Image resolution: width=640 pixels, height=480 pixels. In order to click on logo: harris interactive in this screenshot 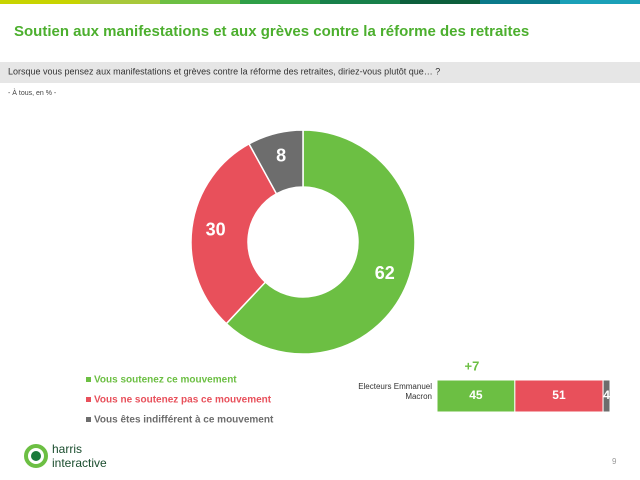, I will do `click(65, 456)`.